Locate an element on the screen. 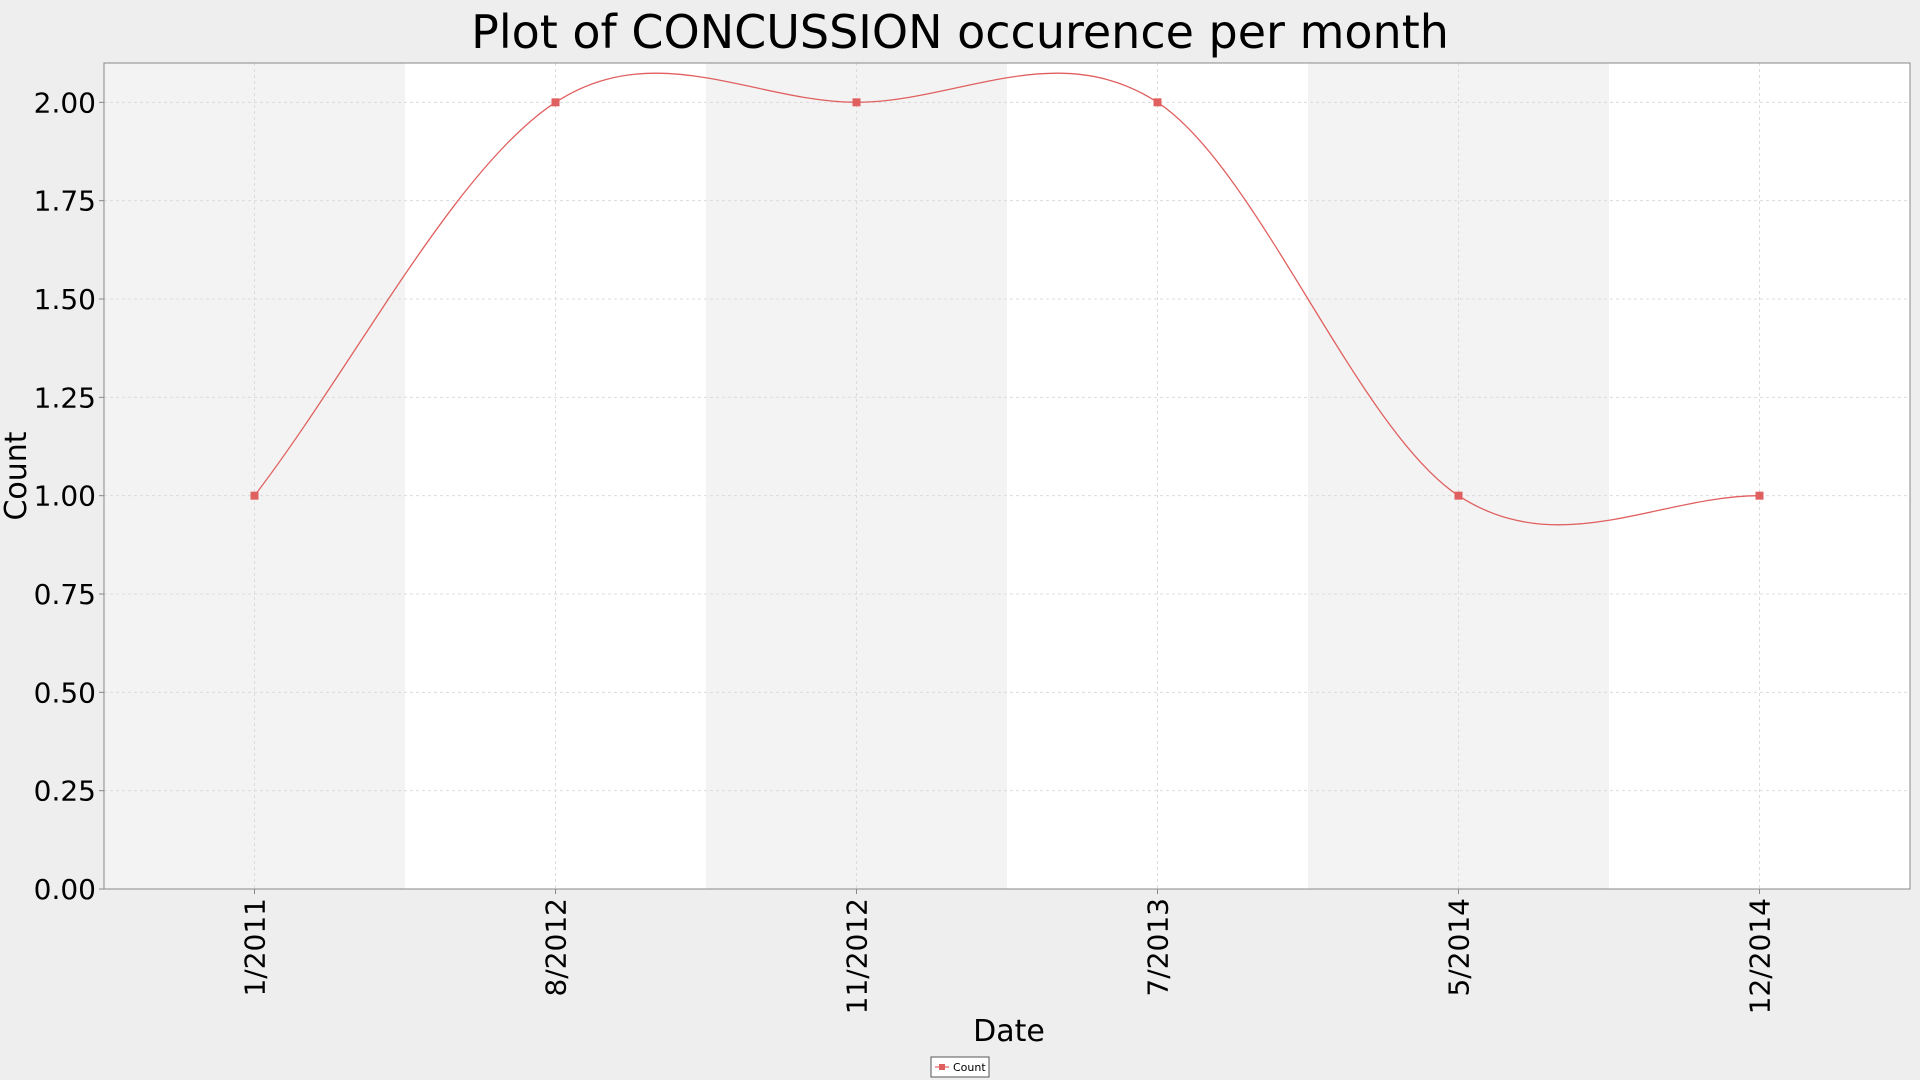 This screenshot has width=1920, height=1080. x-axis: 1/2011 8/2012 11/2012 7/2013 5/2014 12/2014 is located at coordinates (1008, 951).